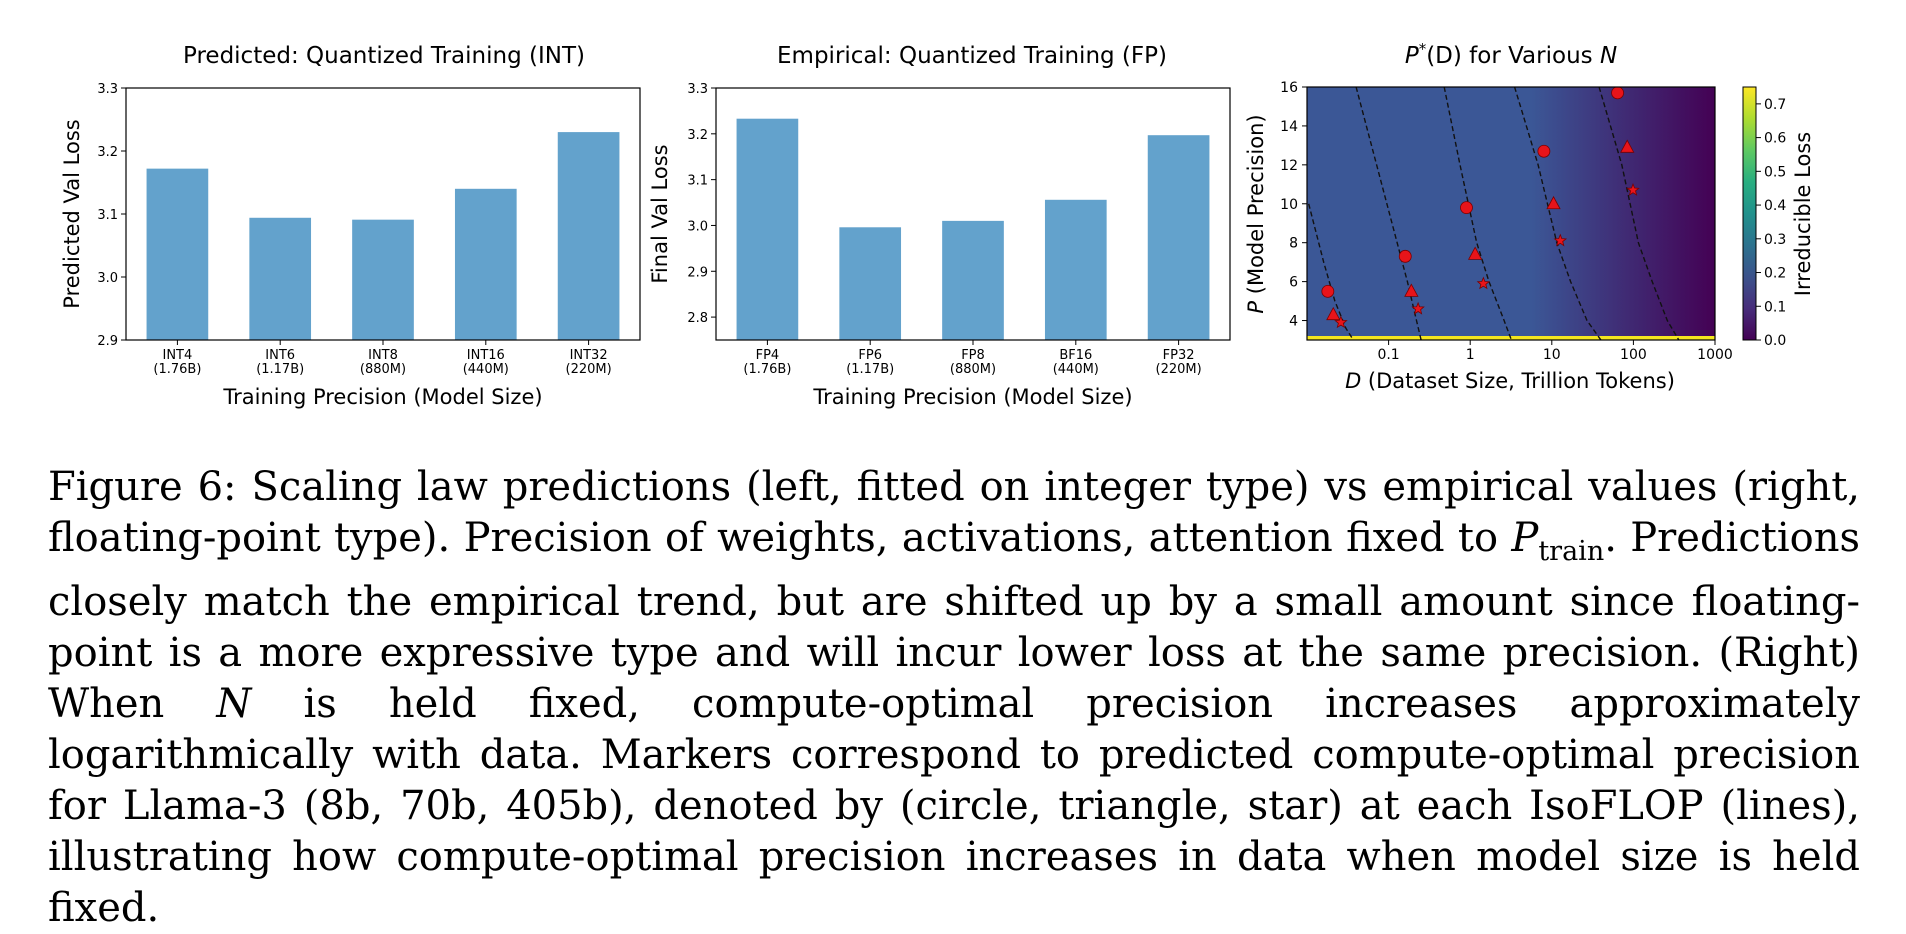  What do you see at coordinates (1775, 206) in the screenshot?
I see `colorbar-tick-label: 0.4` at bounding box center [1775, 206].